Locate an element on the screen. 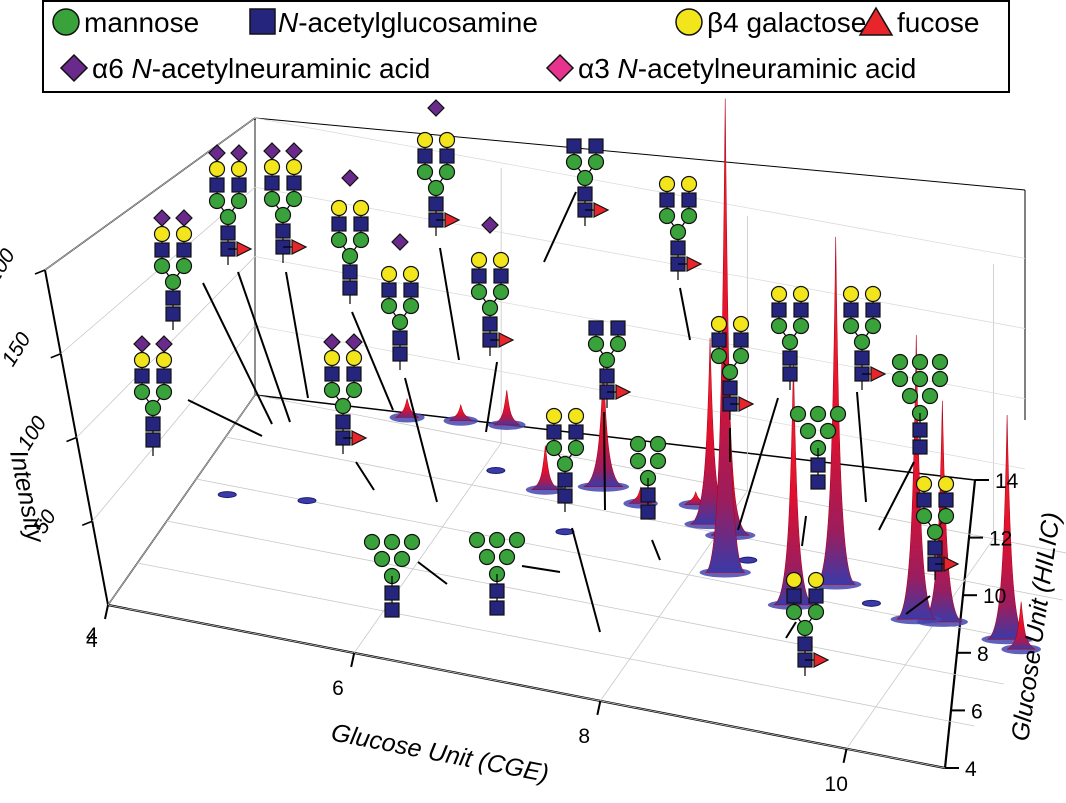 This screenshot has width=1066, height=803. legend-item-mannose: mannose is located at coordinates (125, 22).